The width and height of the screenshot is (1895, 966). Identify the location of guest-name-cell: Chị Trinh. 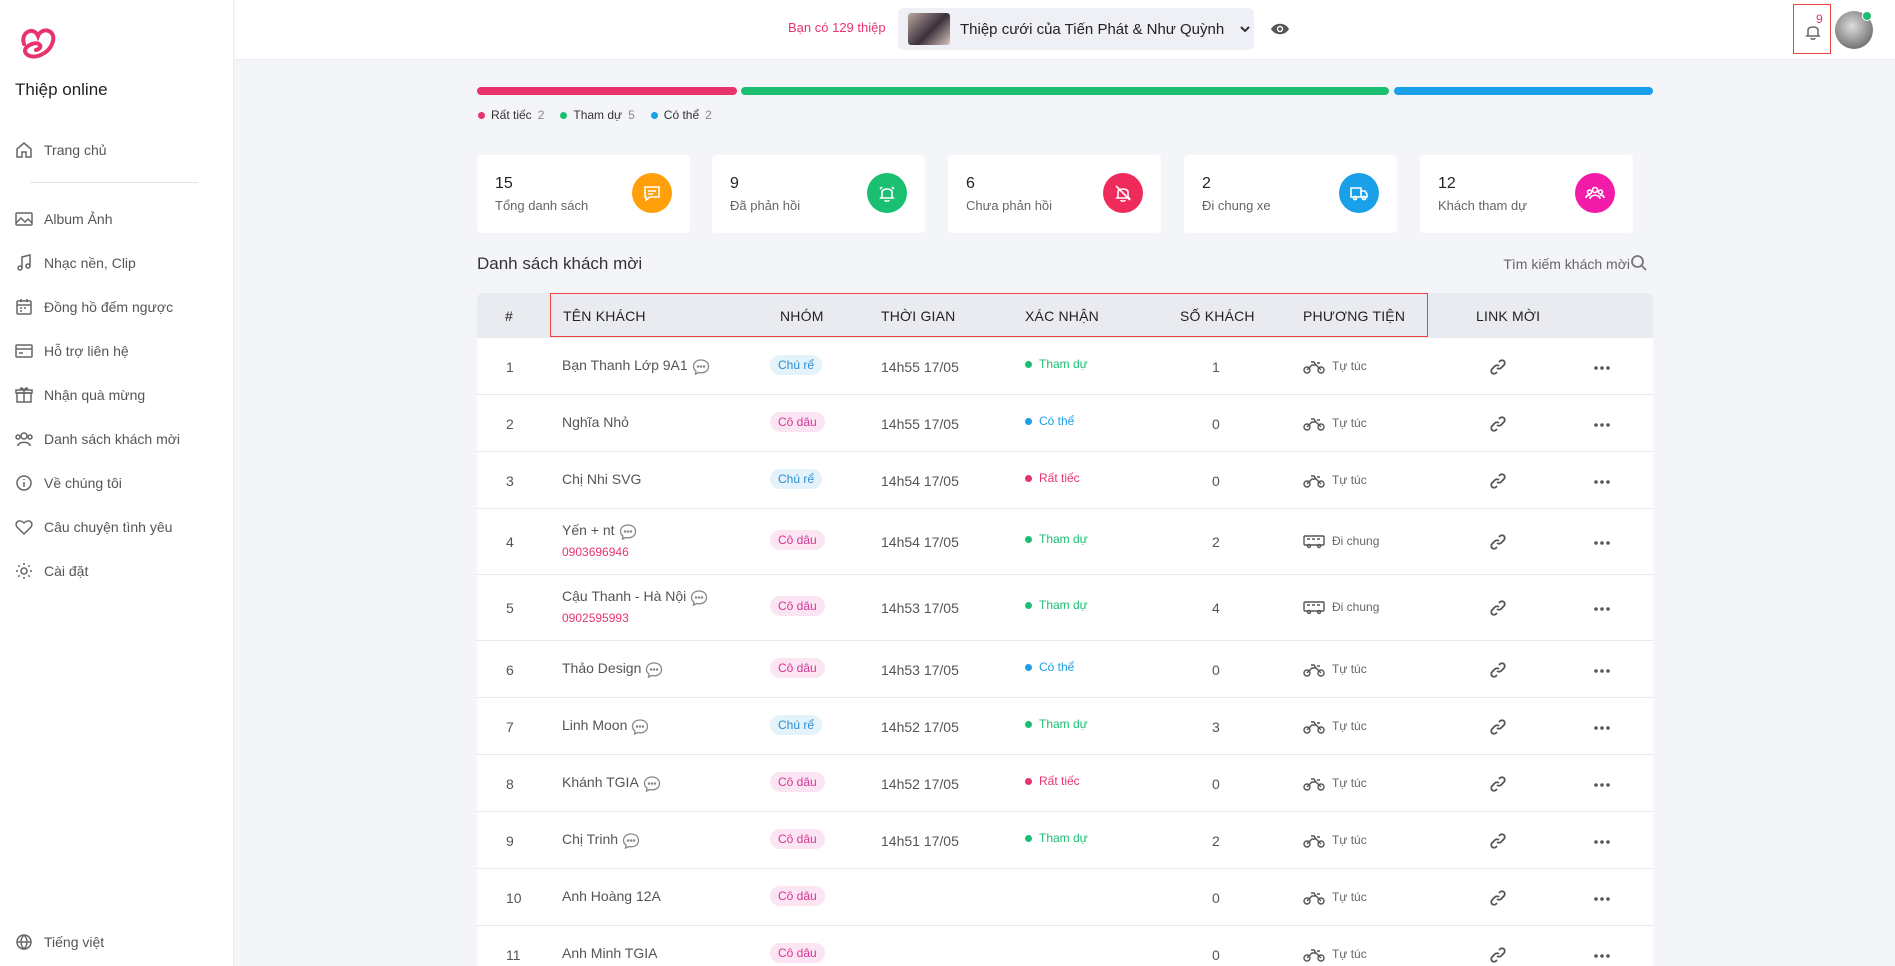
(601, 840).